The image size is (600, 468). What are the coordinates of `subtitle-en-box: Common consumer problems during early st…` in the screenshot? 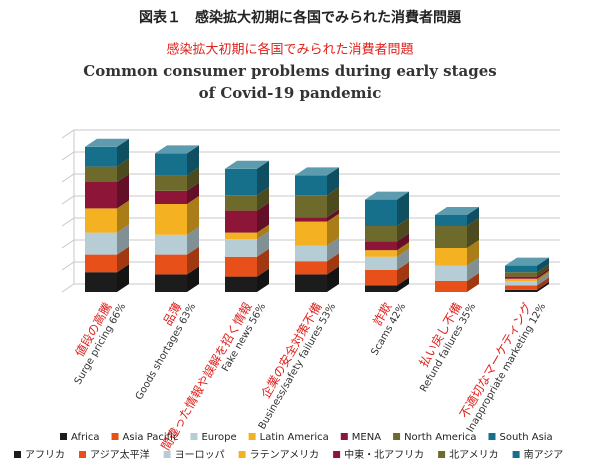 It's located at (290, 82).